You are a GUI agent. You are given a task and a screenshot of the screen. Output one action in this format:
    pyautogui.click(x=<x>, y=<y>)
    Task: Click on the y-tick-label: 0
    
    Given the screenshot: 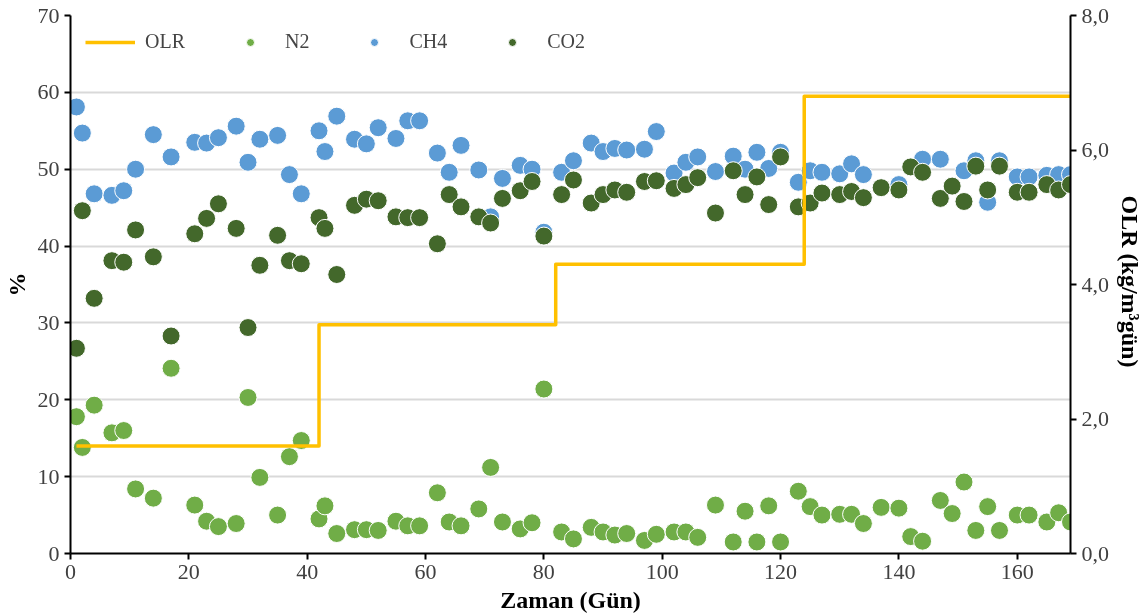 What is the action you would take?
    pyautogui.click(x=54, y=553)
    